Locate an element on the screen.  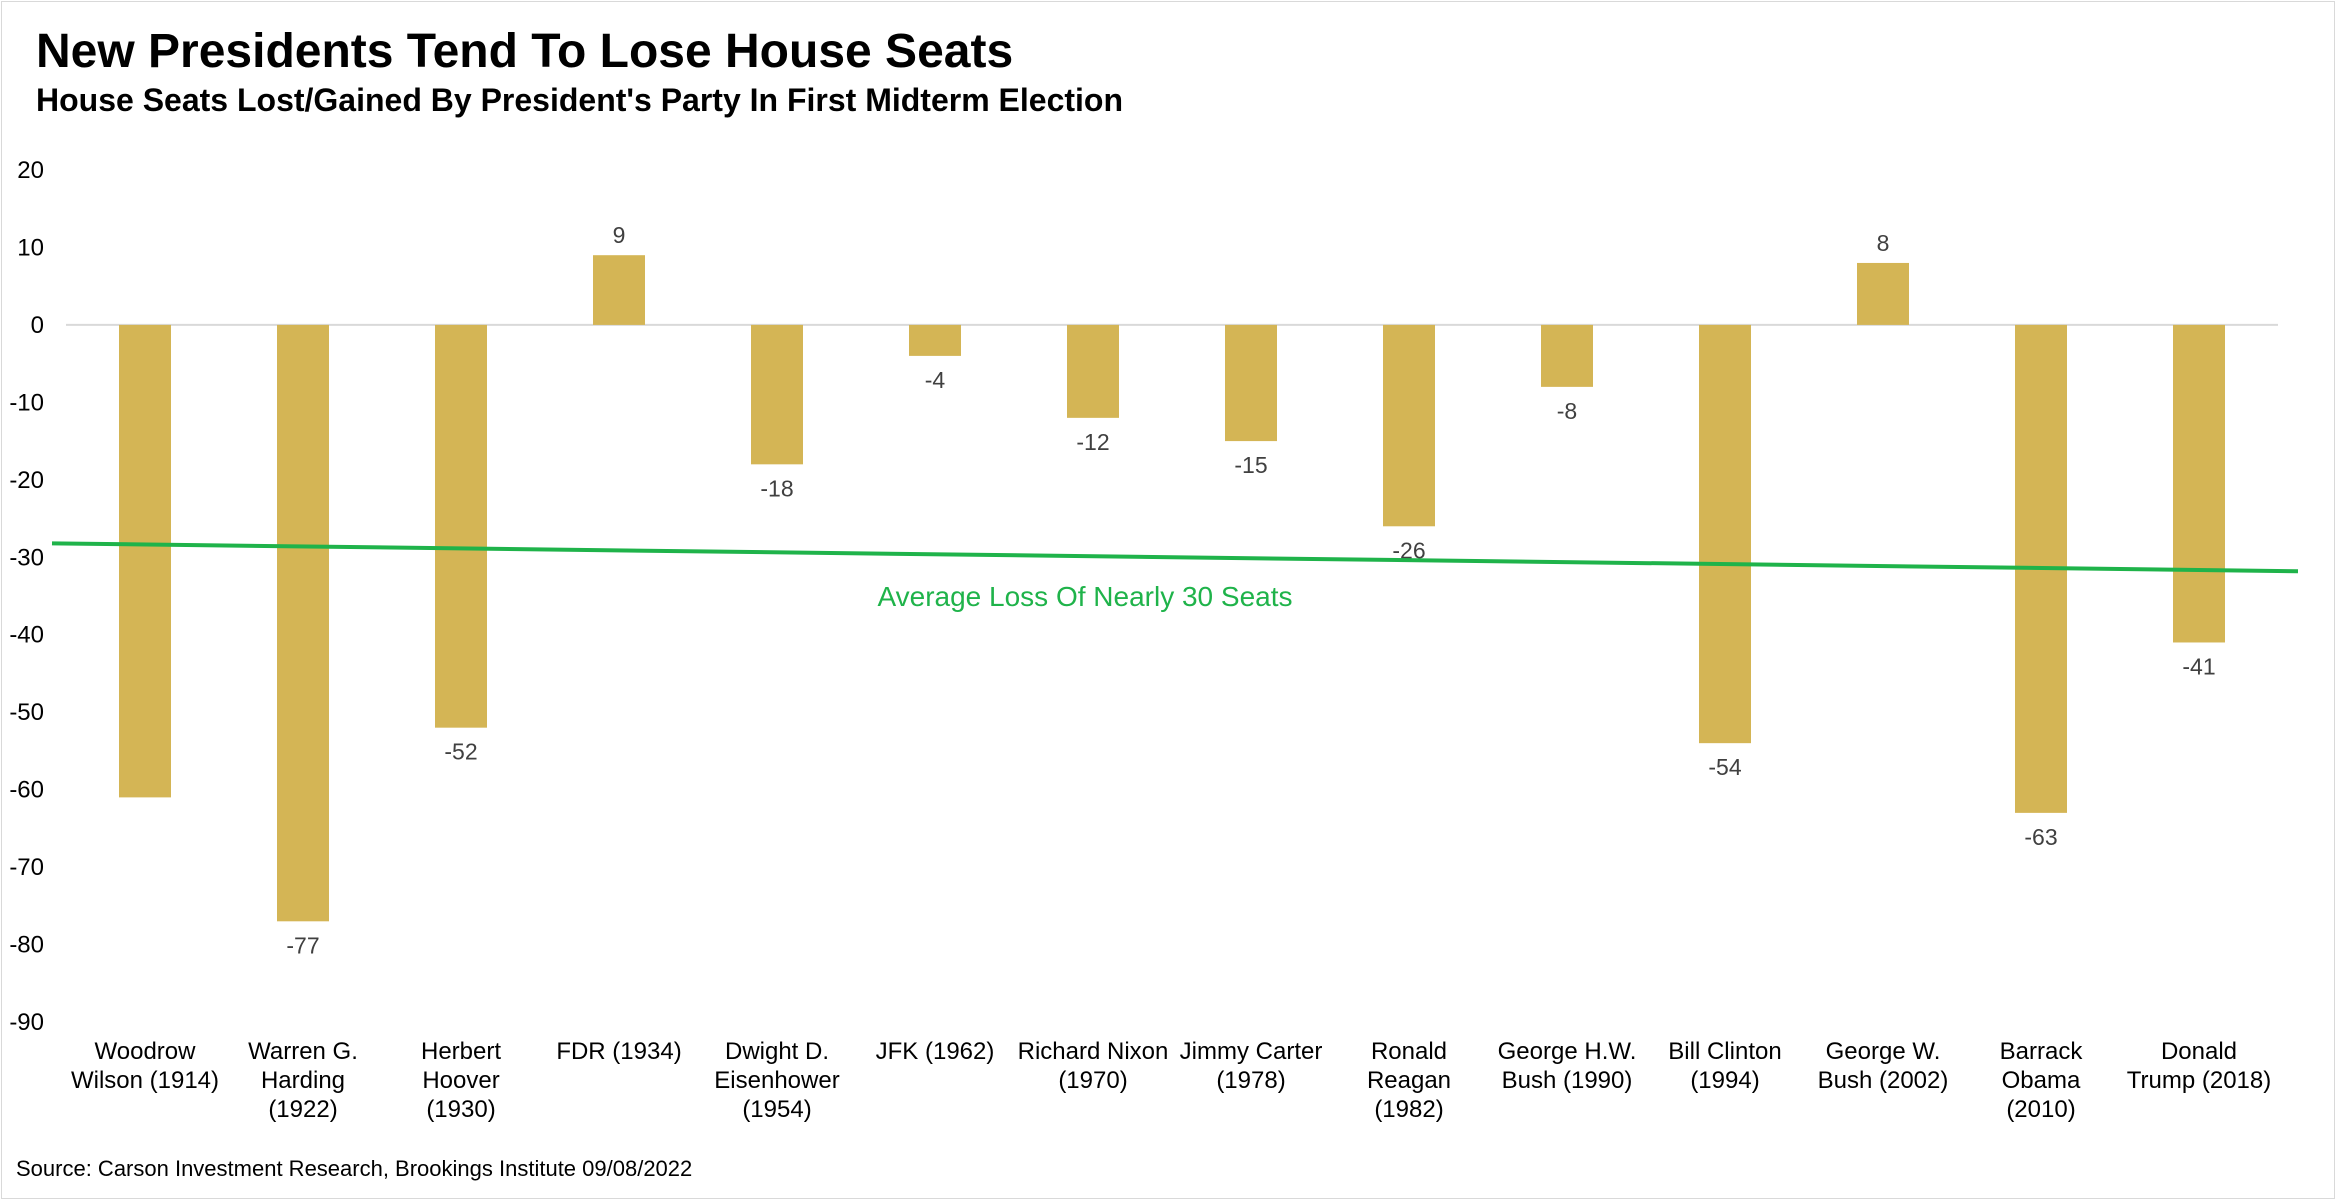
y-tick-label: -50 is located at coordinates (26, 712).